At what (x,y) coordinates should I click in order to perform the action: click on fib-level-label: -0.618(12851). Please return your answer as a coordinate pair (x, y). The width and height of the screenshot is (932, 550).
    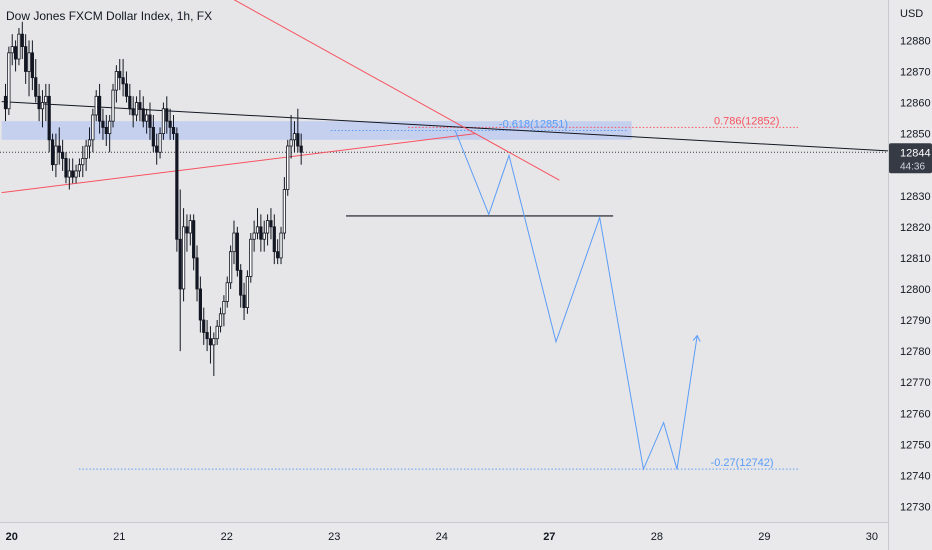
    Looking at the image, I should click on (533, 125).